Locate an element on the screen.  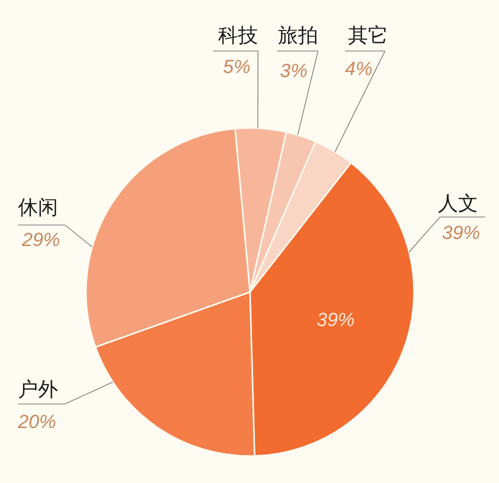
slice-label: 科技 is located at coordinates (238, 35).